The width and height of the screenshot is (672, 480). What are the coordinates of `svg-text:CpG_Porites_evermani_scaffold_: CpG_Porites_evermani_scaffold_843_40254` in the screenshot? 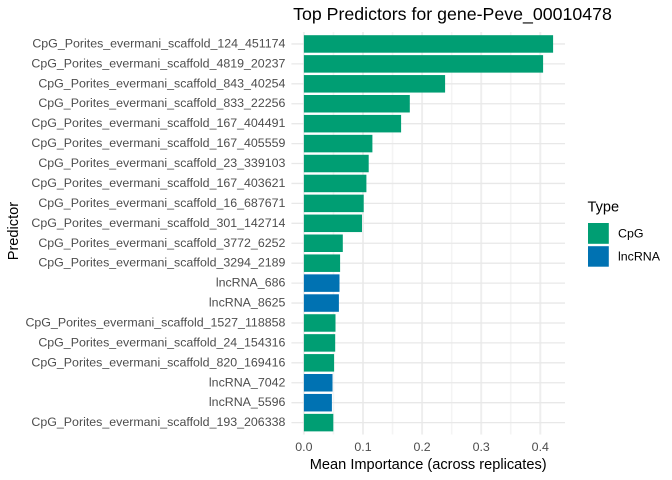 It's located at (161, 83).